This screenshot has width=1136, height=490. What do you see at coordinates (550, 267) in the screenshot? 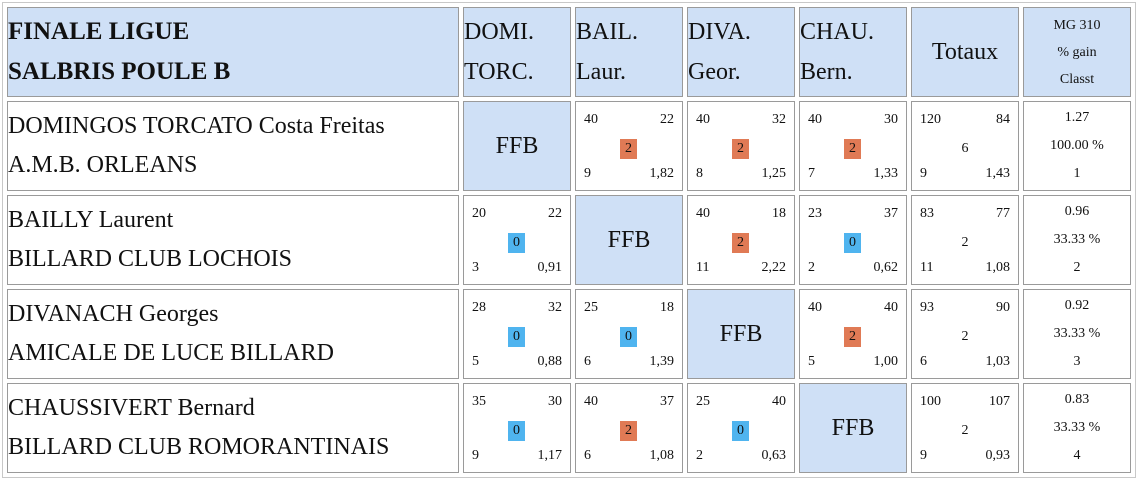
I see `score-average: 0,91` at bounding box center [550, 267].